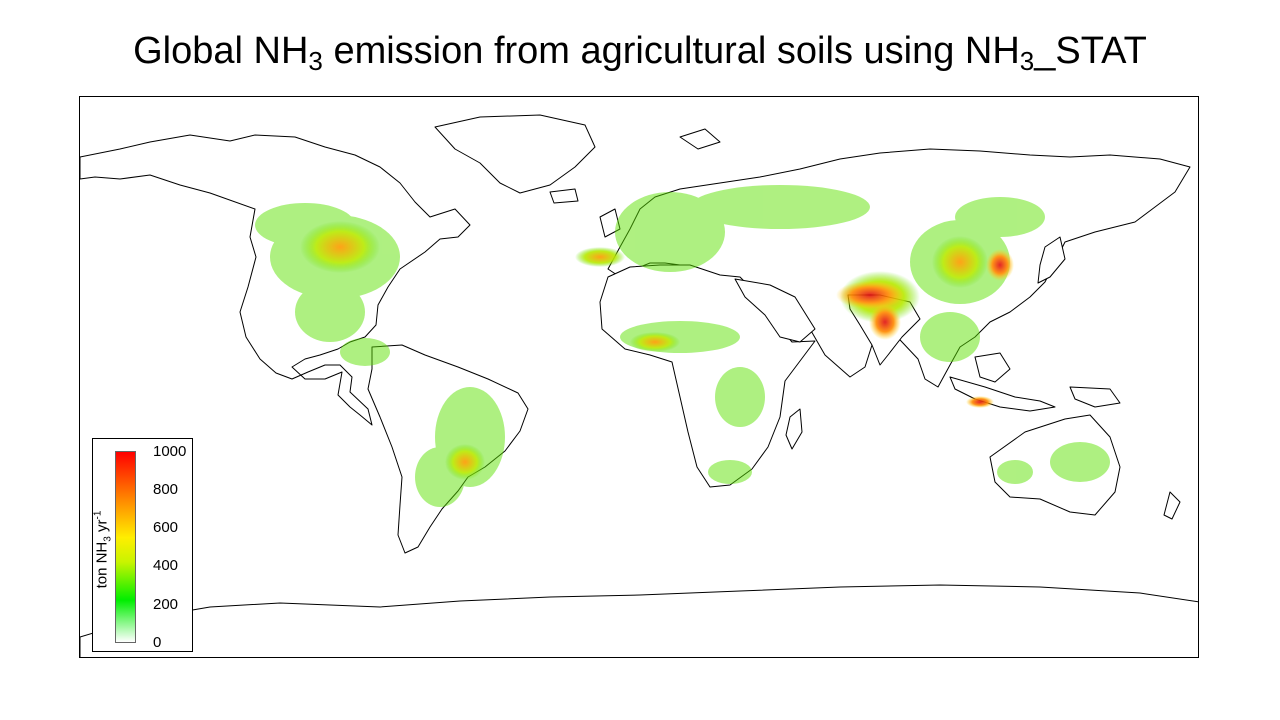 This screenshot has width=1280, height=720. I want to click on africa-outline, so click(707, 376).